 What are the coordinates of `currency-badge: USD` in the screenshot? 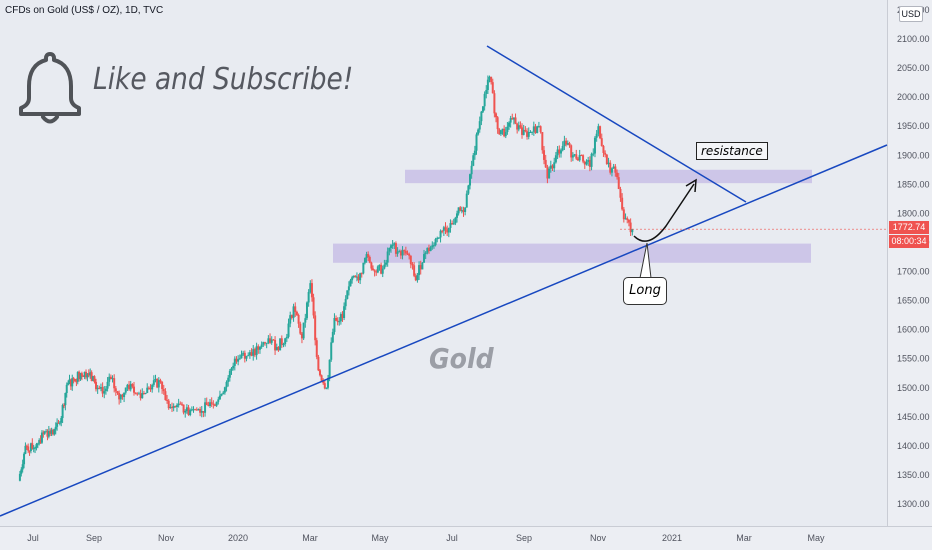 It's located at (911, 14).